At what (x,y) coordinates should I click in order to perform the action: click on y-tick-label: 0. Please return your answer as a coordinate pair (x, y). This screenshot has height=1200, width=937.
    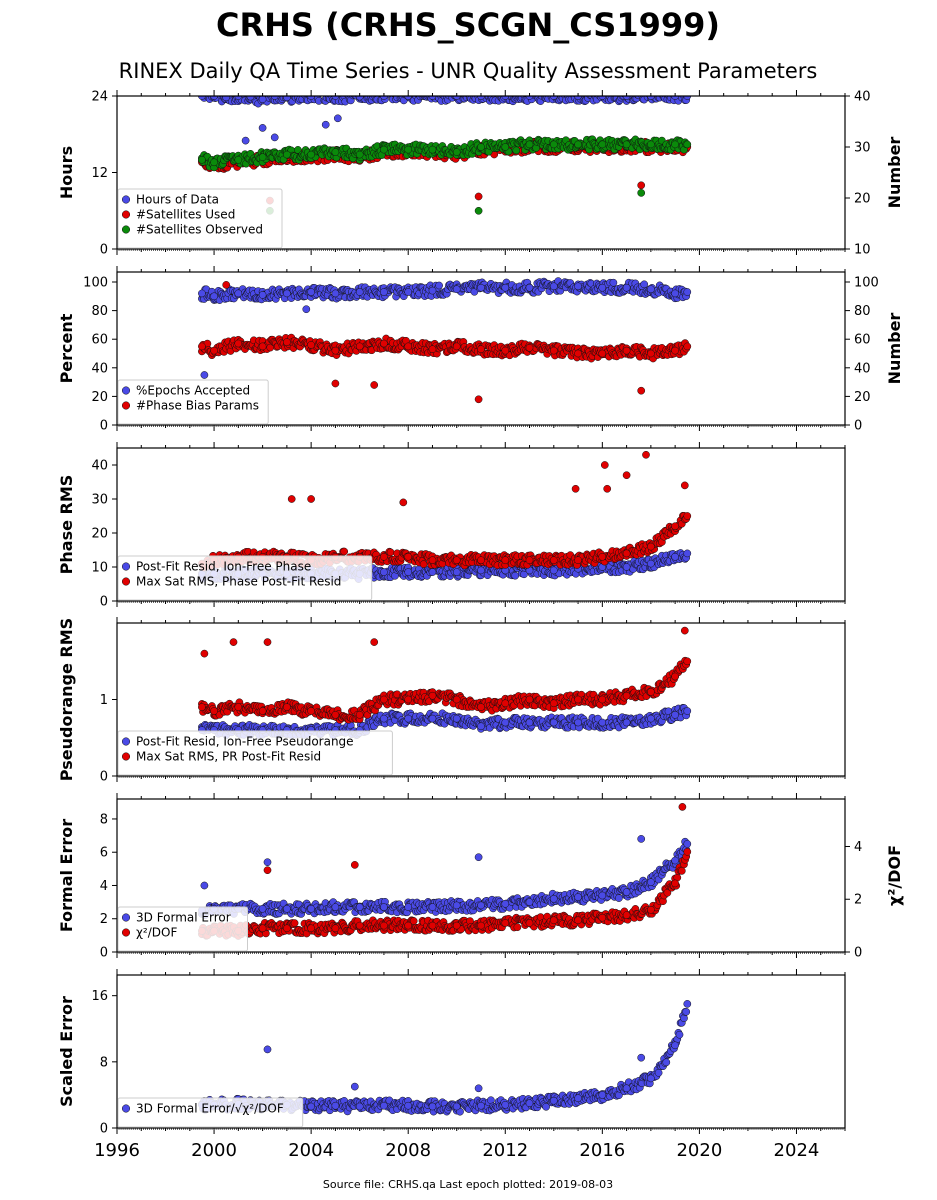
    Looking at the image, I should click on (104, 250).